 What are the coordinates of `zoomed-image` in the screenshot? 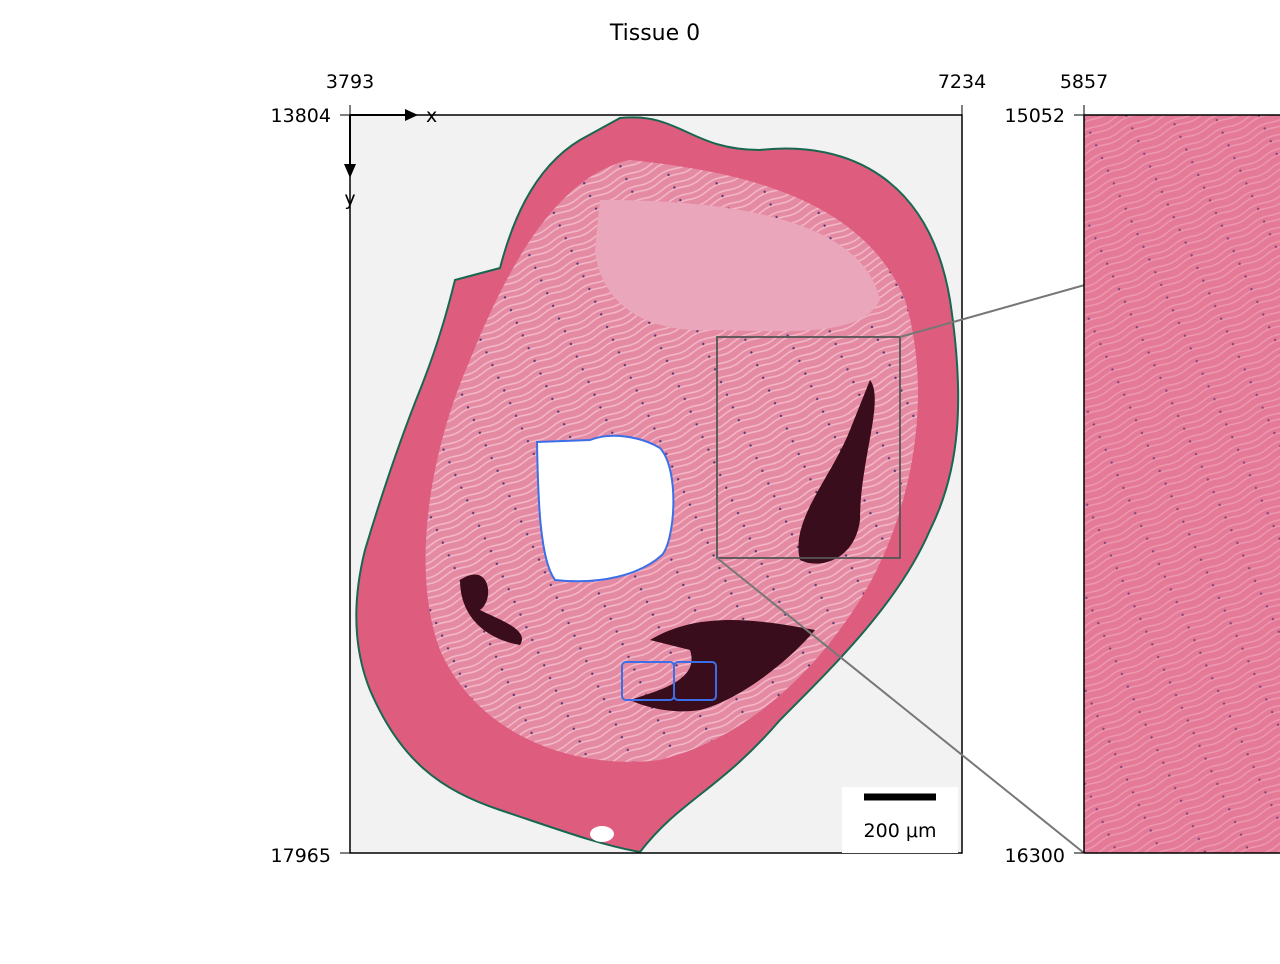 It's located at (1182, 484).